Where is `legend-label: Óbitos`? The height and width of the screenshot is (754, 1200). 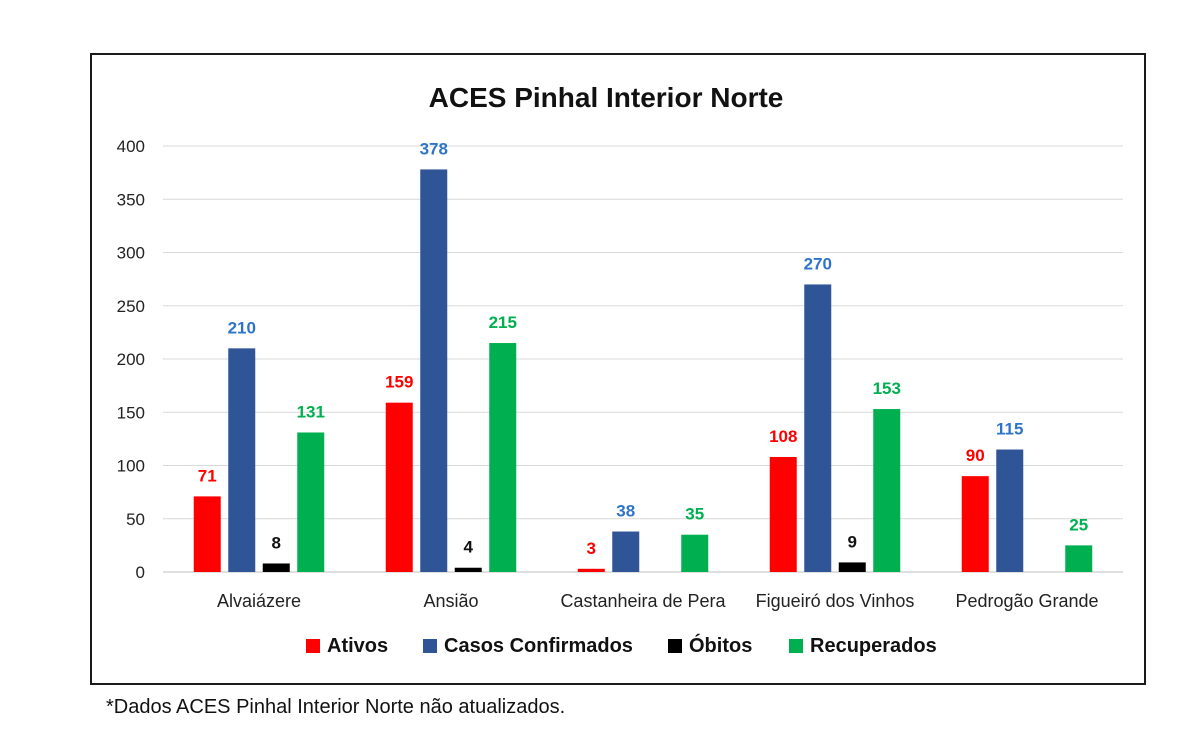 legend-label: Óbitos is located at coordinates (720, 645).